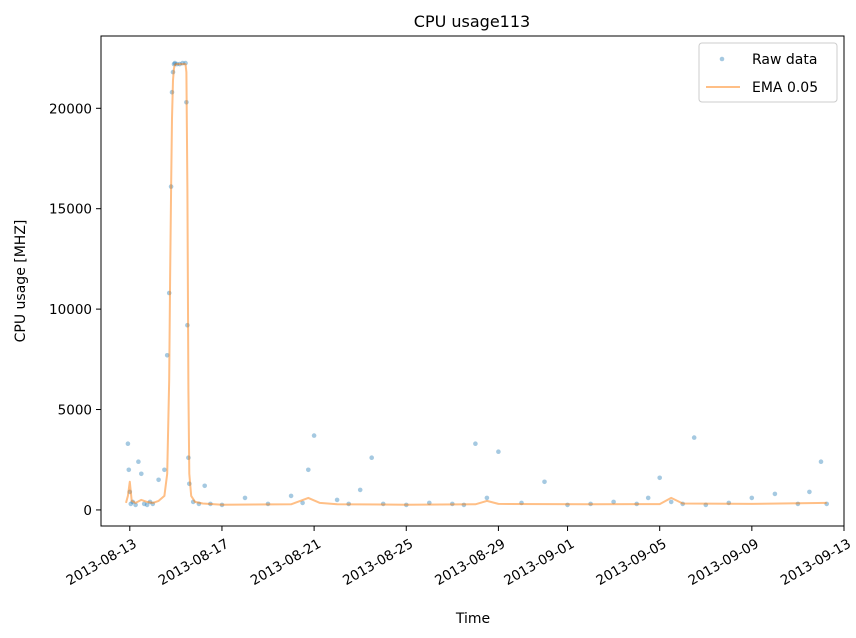 This screenshot has height=638, width=856. Describe the element at coordinates (472, 21) in the screenshot. I see `chart-title: CPU usage113` at that location.